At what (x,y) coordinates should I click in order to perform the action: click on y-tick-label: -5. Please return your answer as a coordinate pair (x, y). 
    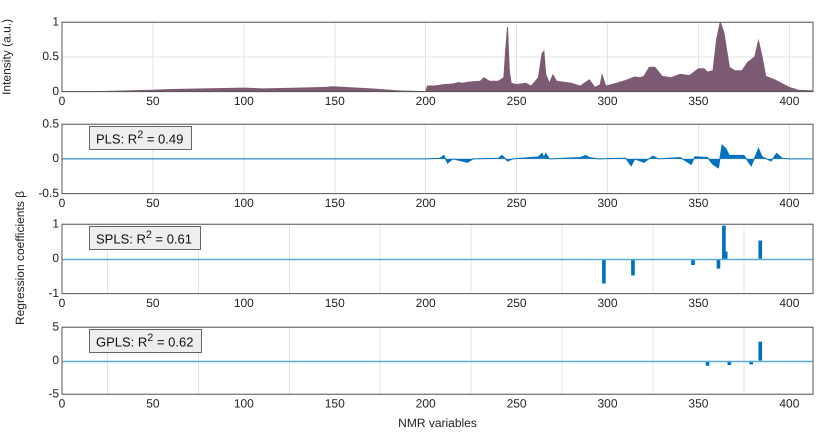
    Looking at the image, I should click on (54, 393).